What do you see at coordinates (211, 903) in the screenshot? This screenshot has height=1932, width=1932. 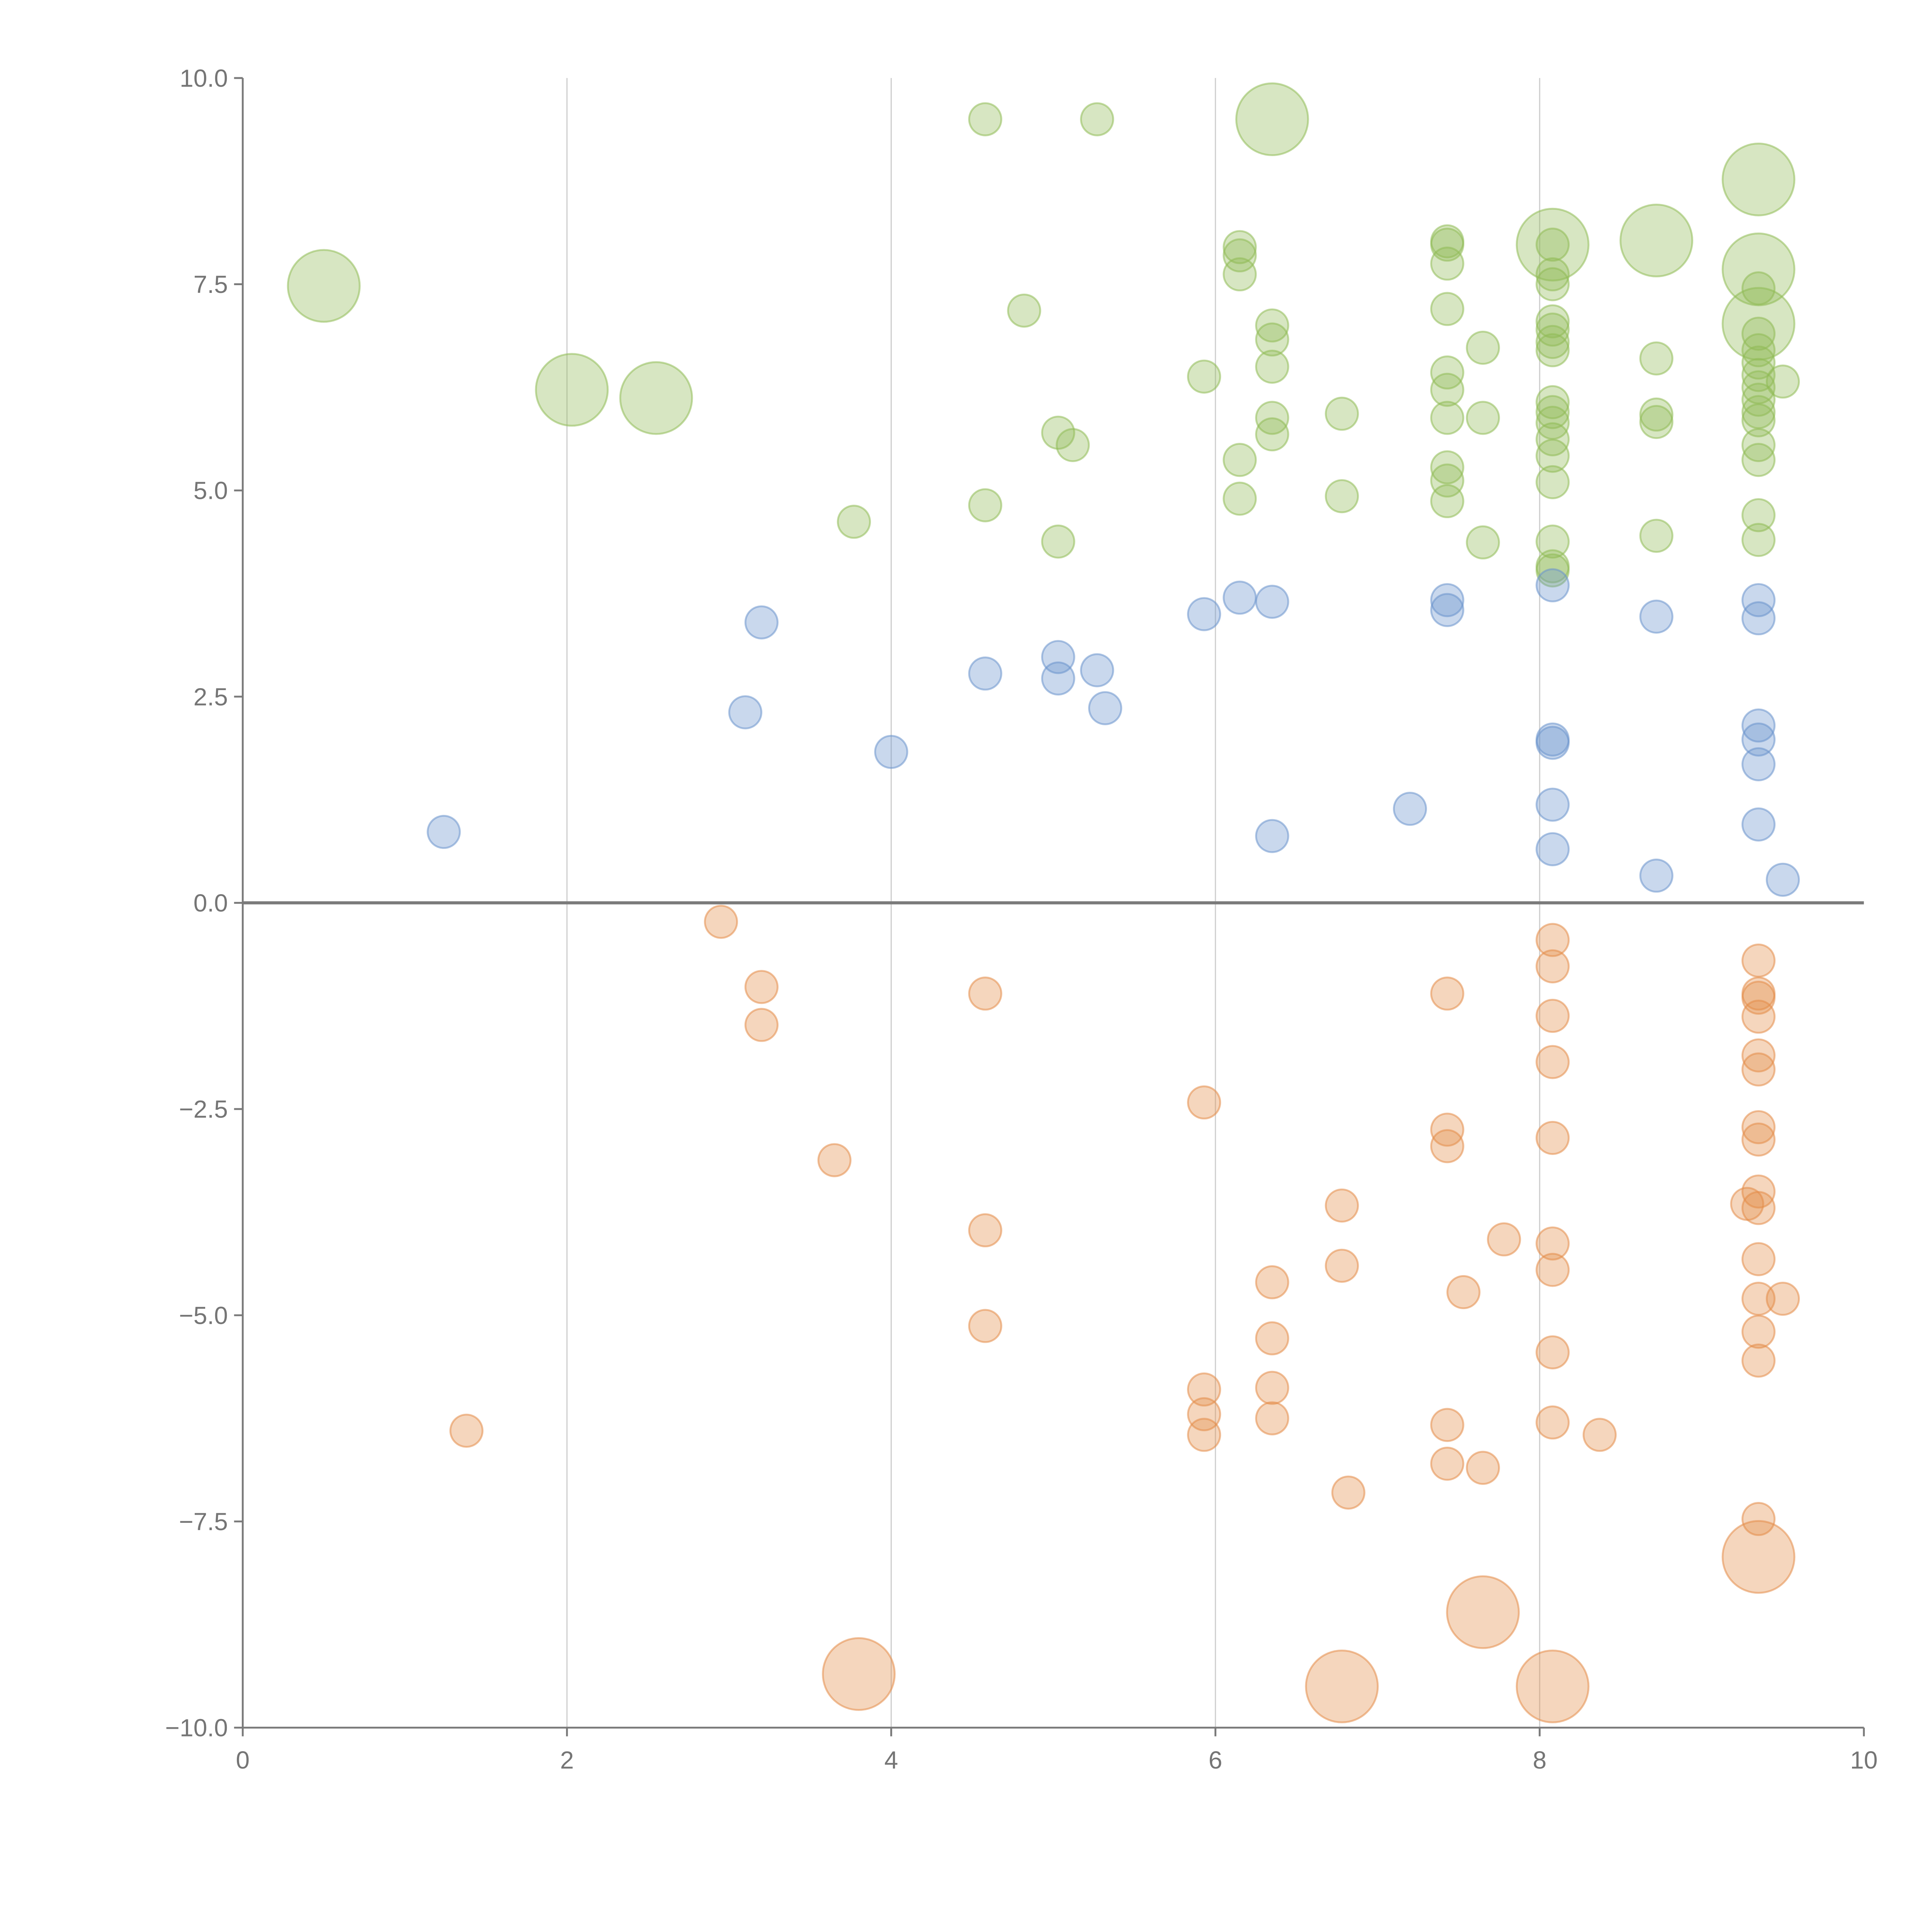 I see `y-tick-label: 0.0` at bounding box center [211, 903].